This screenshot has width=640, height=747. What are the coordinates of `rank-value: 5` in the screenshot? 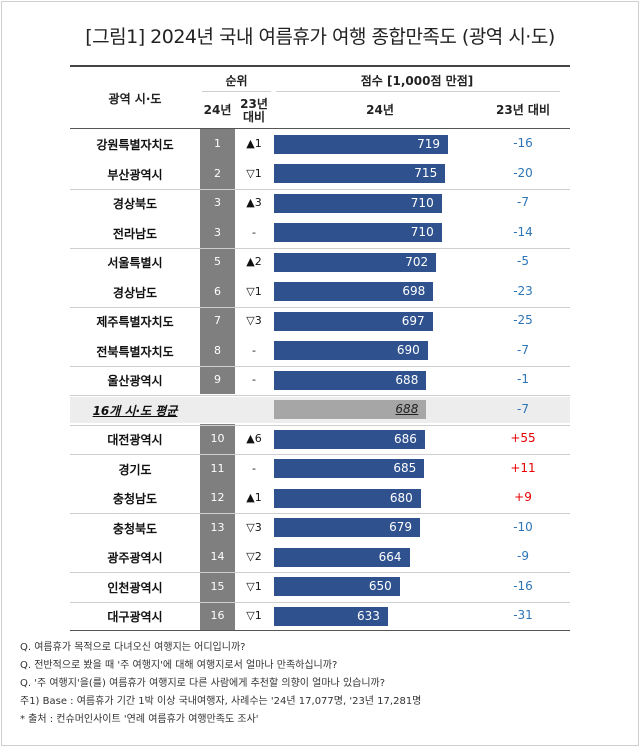 It's located at (217, 262).